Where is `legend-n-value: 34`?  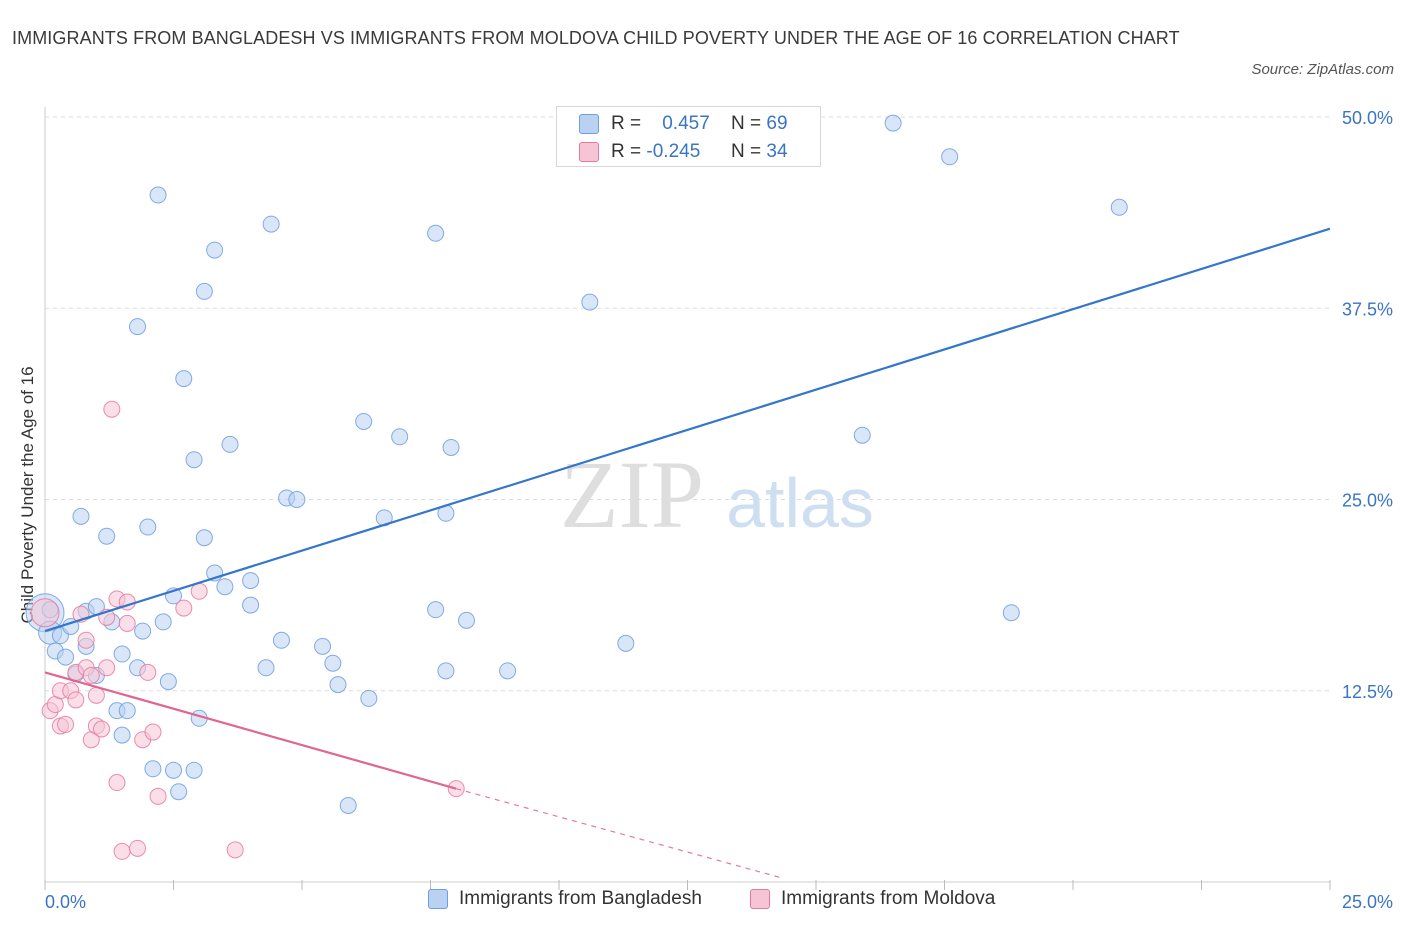
legend-n-value: 34 is located at coordinates (777, 151).